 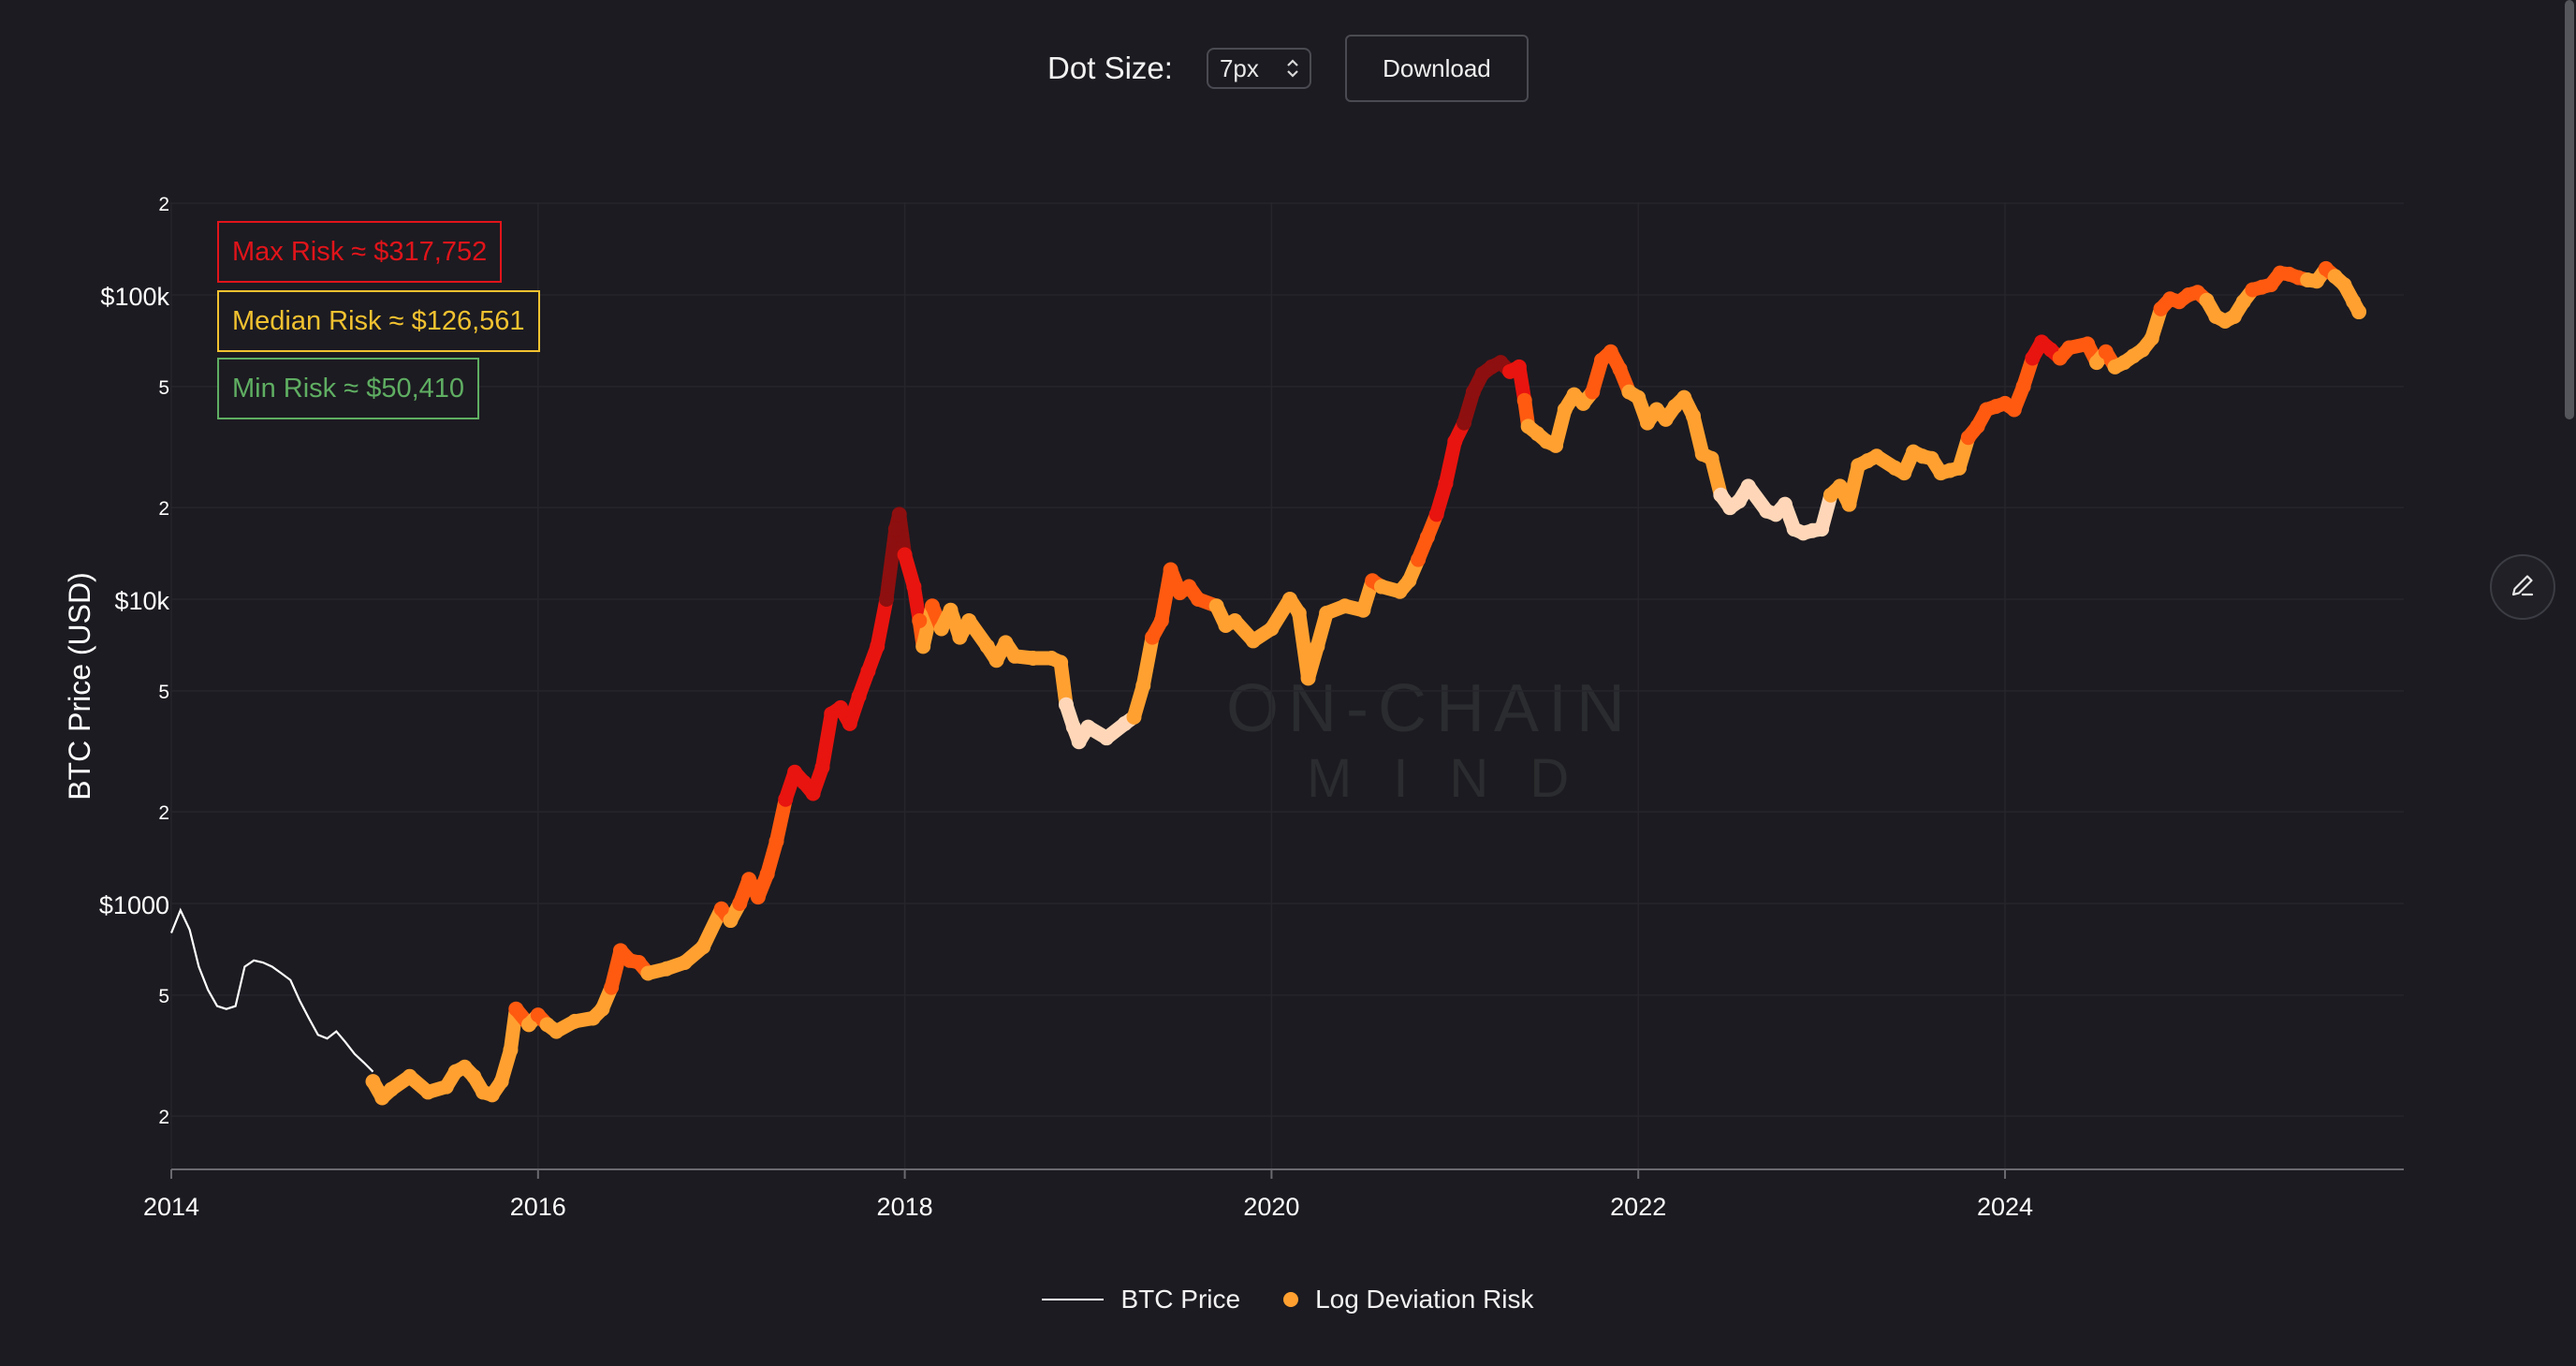 I want to click on median-risk-label: Median Risk ≈ $126,561, so click(x=378, y=320).